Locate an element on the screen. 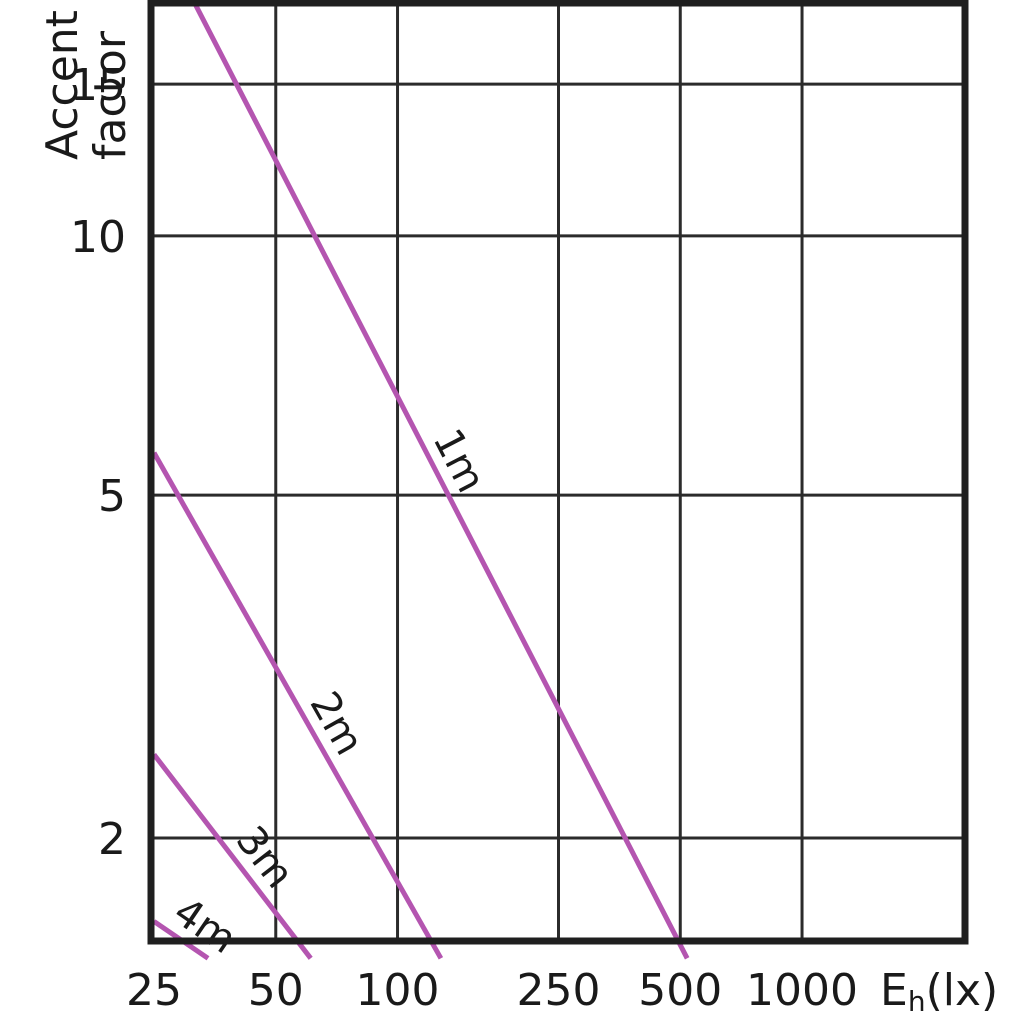 This screenshot has height=1024, width=1024. x-tick-label: 50 is located at coordinates (276, 990).